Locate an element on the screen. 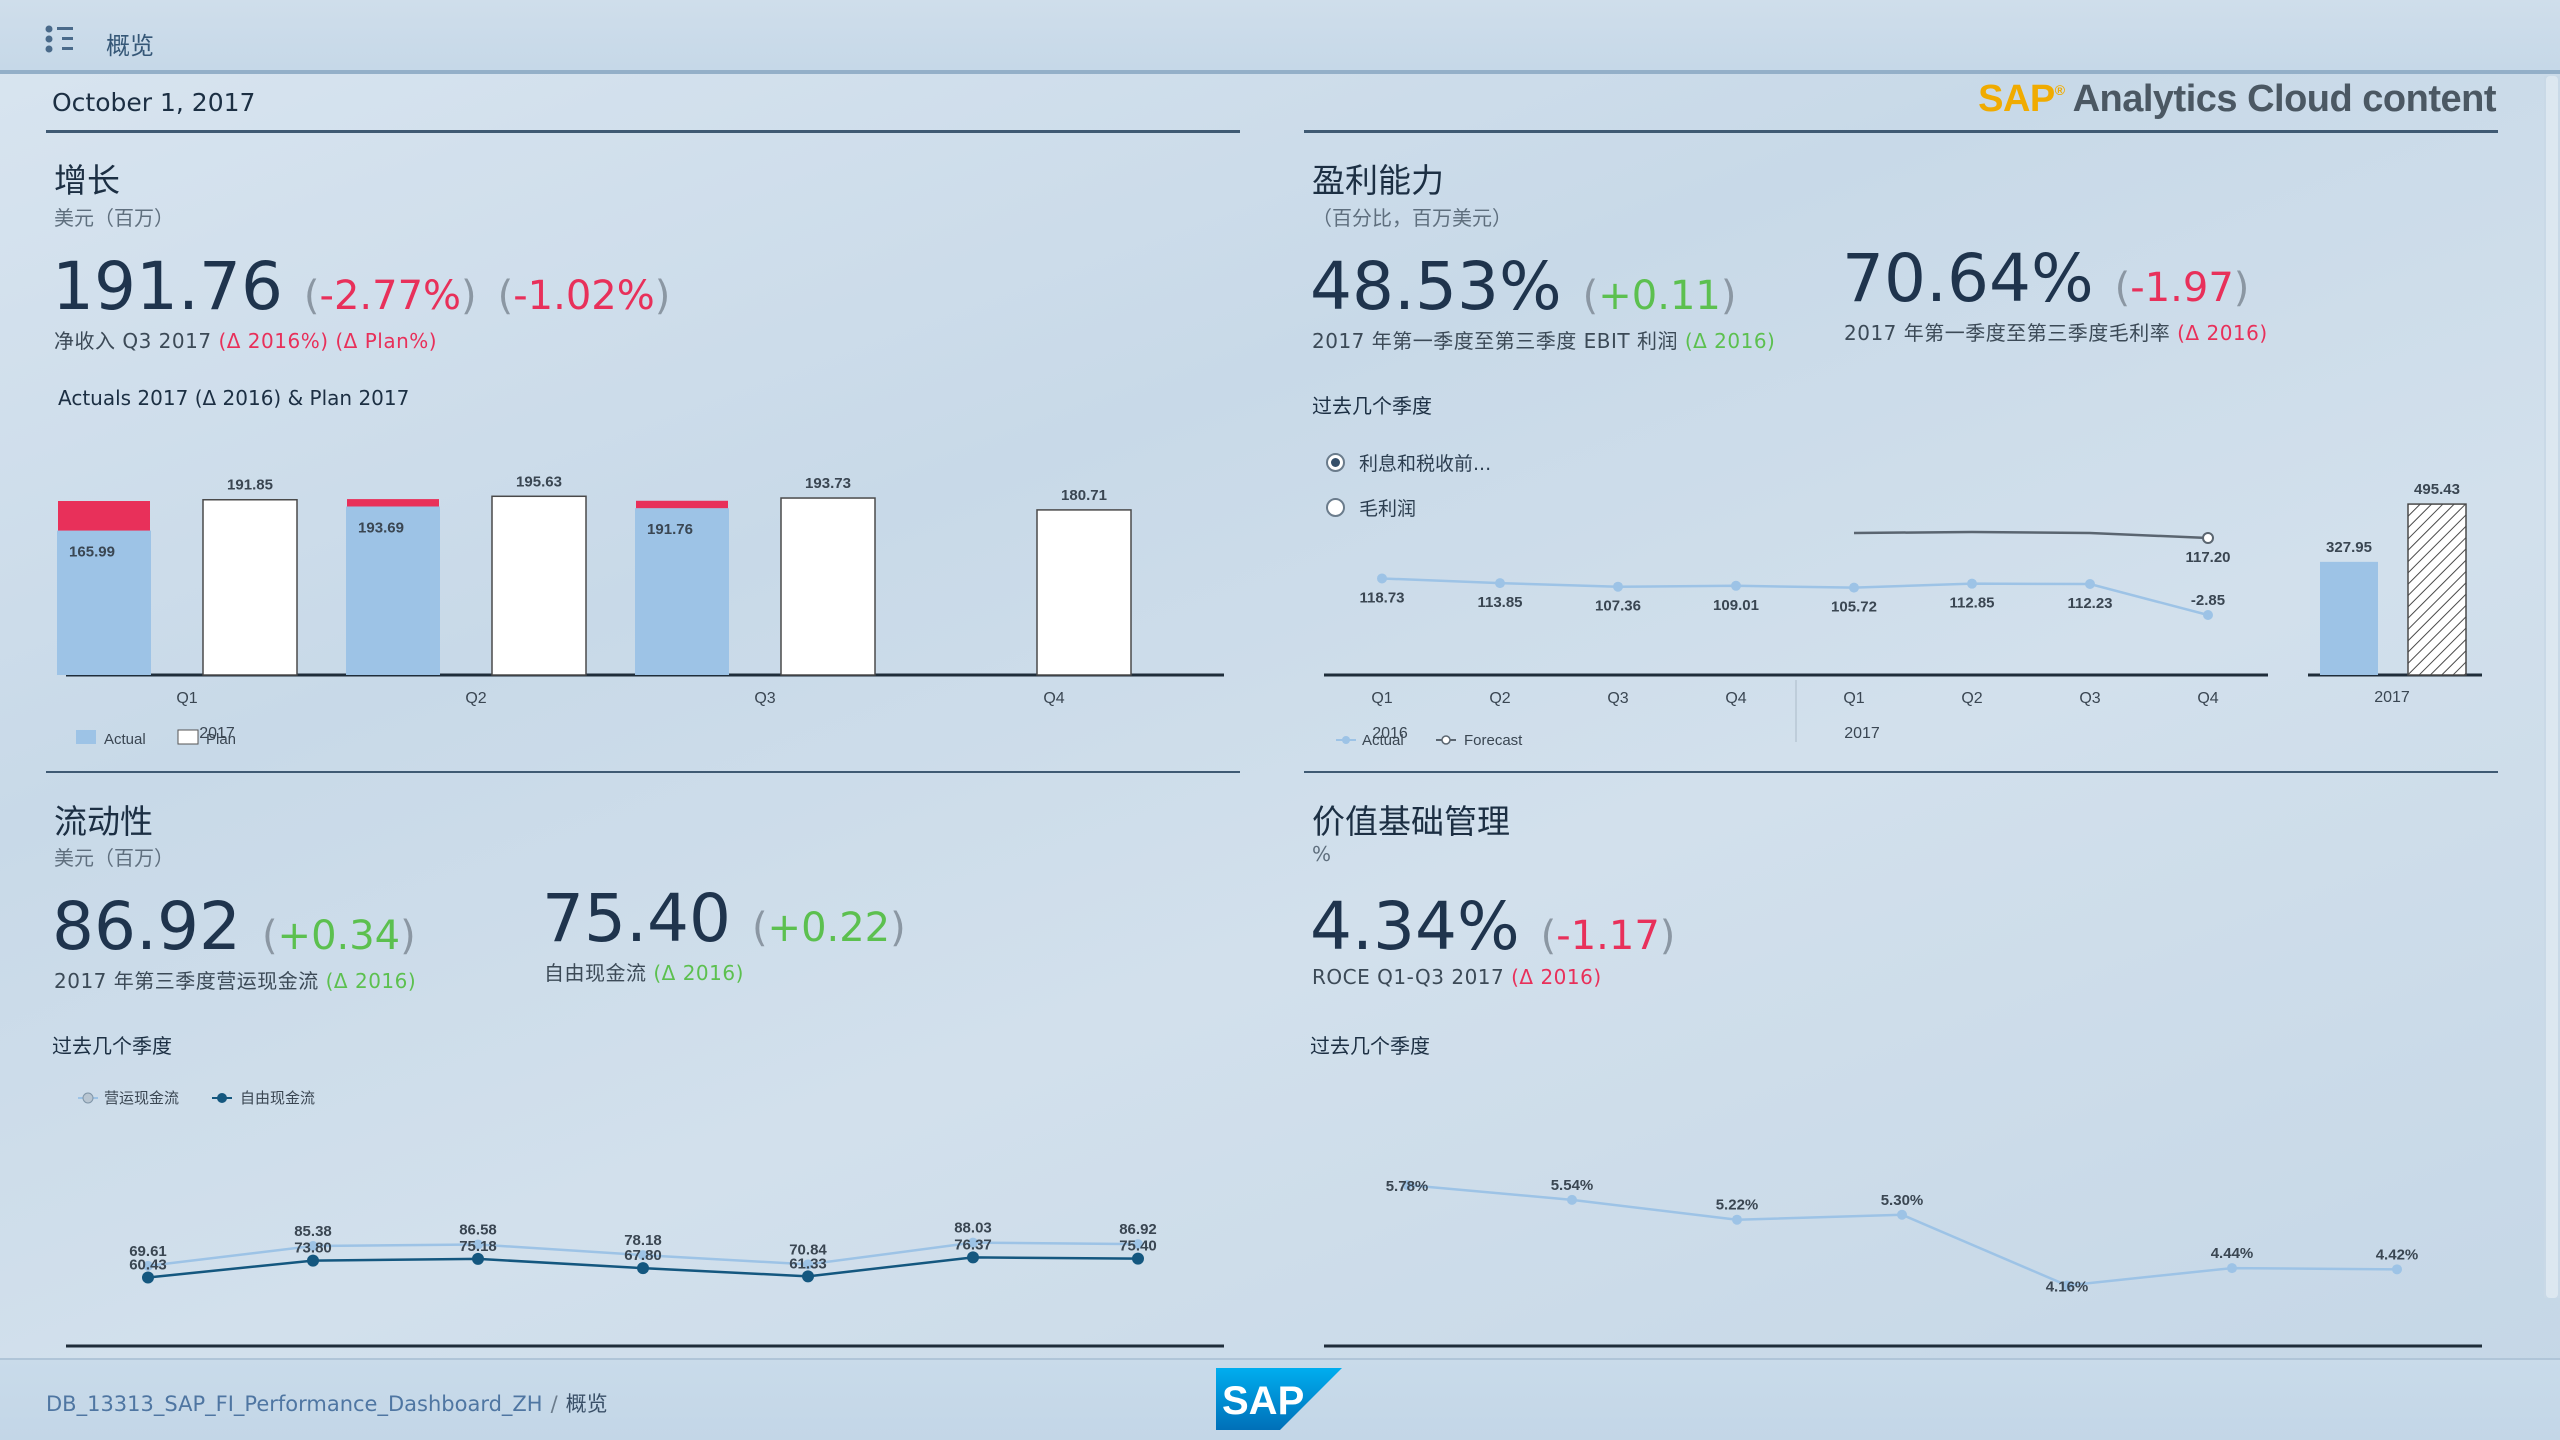 The height and width of the screenshot is (1440, 2560). plan-value-label: 191.85 is located at coordinates (250, 485).